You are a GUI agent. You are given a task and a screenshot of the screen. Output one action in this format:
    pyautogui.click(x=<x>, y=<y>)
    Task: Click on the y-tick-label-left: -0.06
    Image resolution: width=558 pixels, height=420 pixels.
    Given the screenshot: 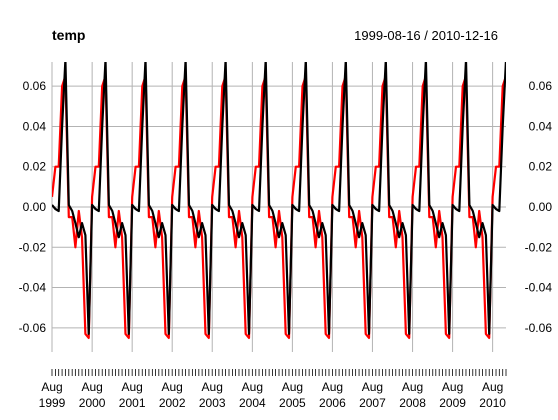 What is the action you would take?
    pyautogui.click(x=33, y=328)
    